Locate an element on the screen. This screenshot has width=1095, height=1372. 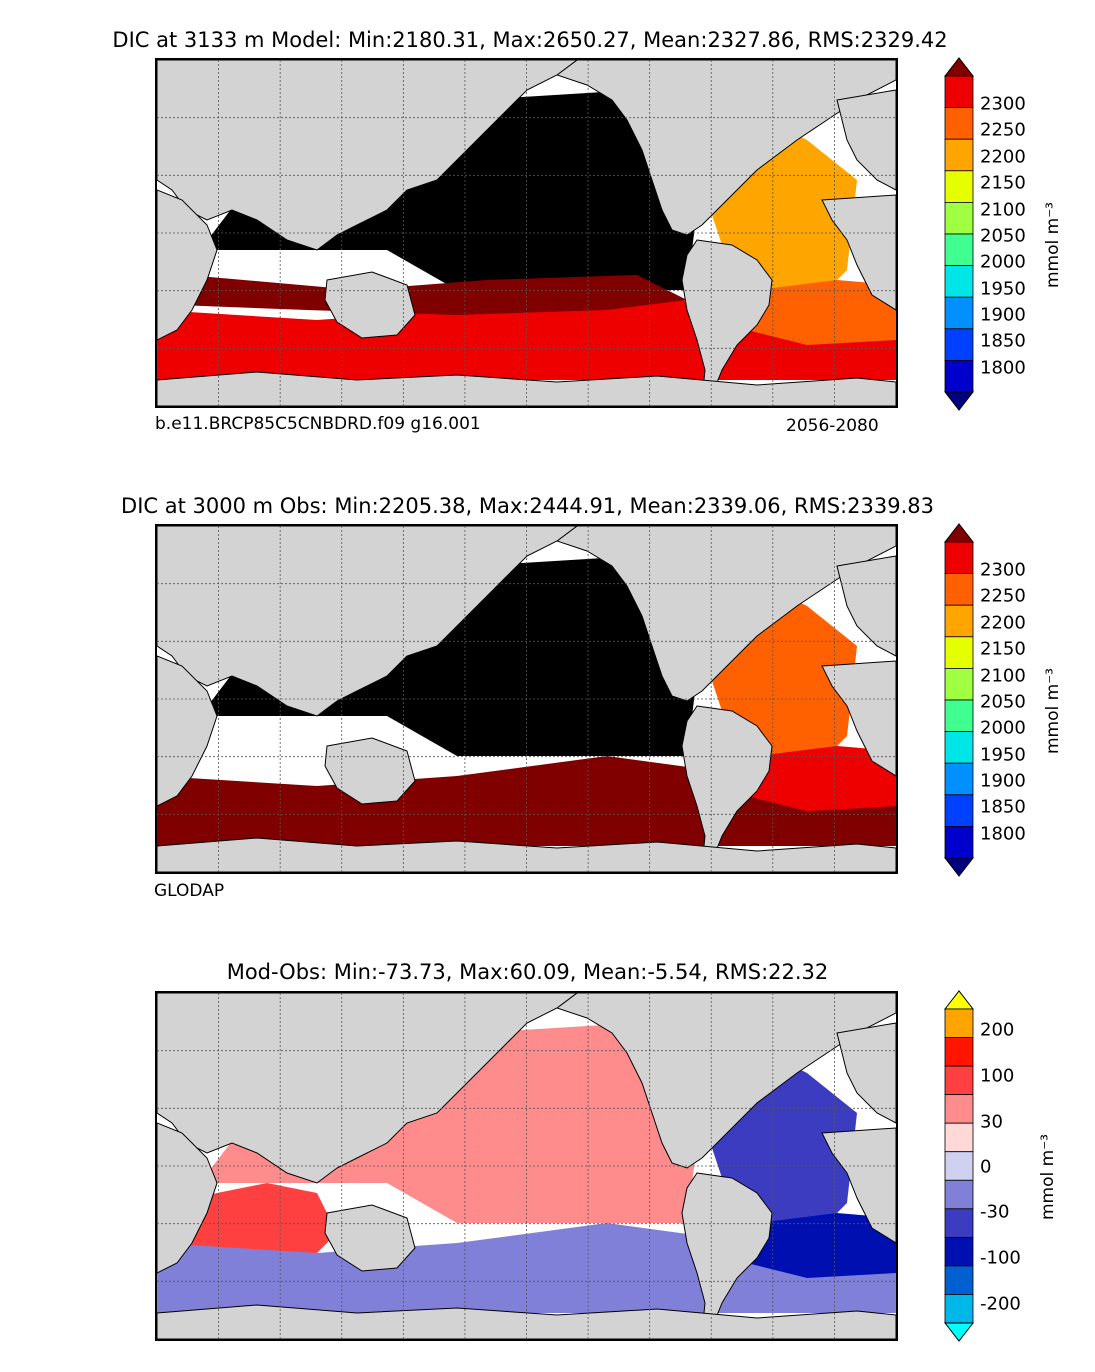
colorbar-tick: -30 is located at coordinates (995, 1212).